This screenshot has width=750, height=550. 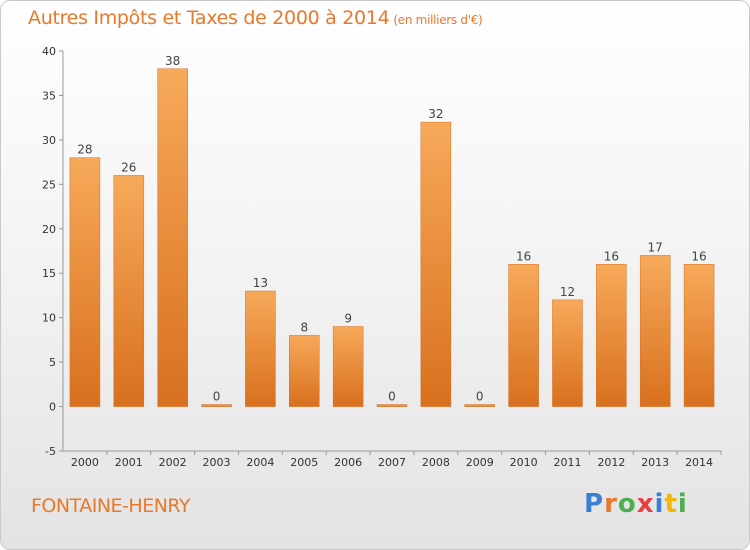 What do you see at coordinates (84, 150) in the screenshot?
I see `data-label: 28` at bounding box center [84, 150].